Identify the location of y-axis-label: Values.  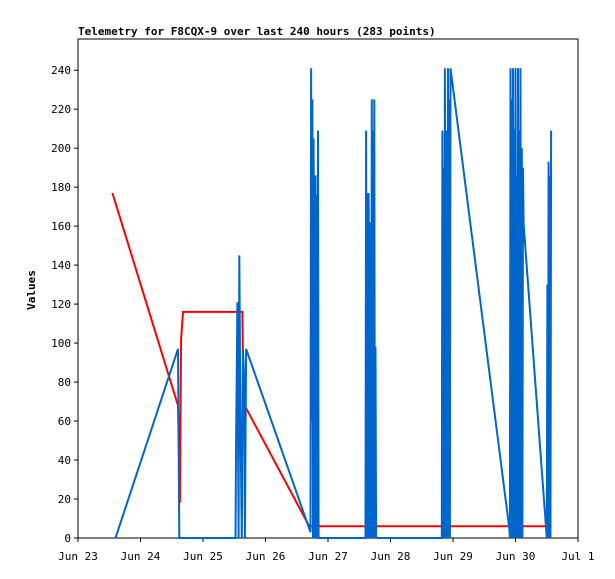
(31, 290).